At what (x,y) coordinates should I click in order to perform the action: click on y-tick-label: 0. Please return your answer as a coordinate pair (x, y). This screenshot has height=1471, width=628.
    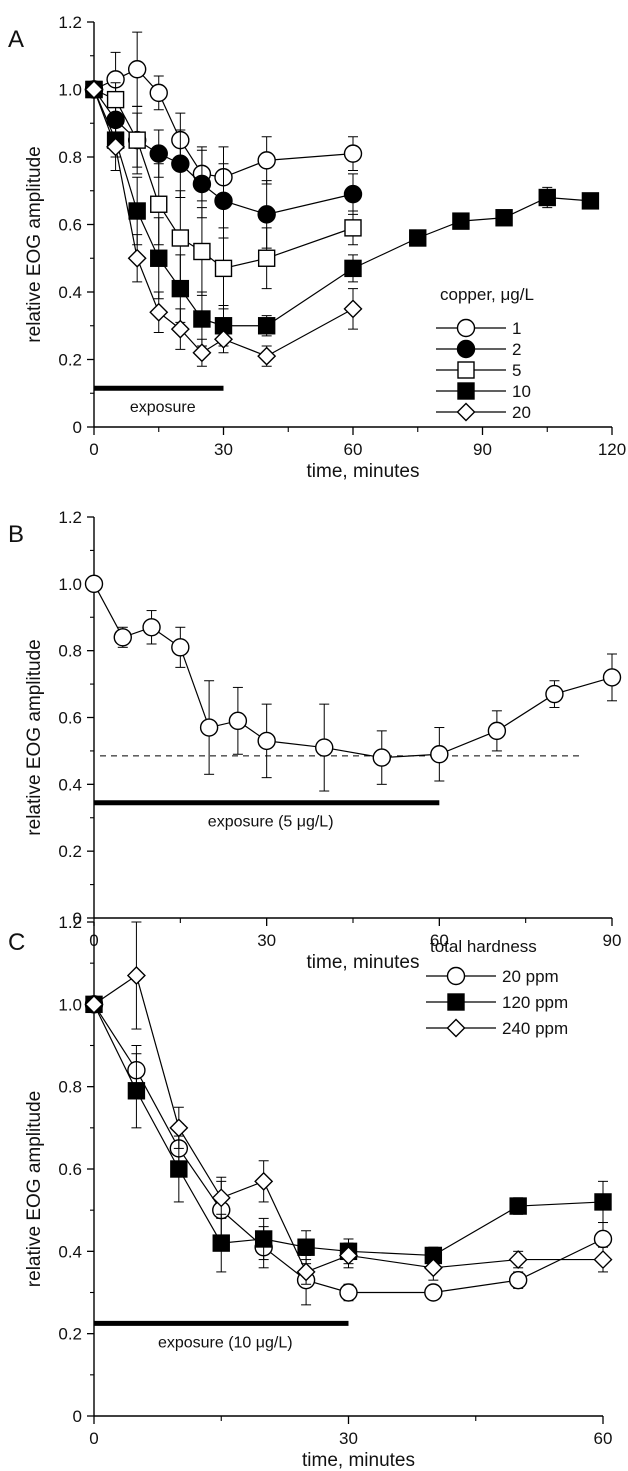
    Looking at the image, I should click on (77, 427).